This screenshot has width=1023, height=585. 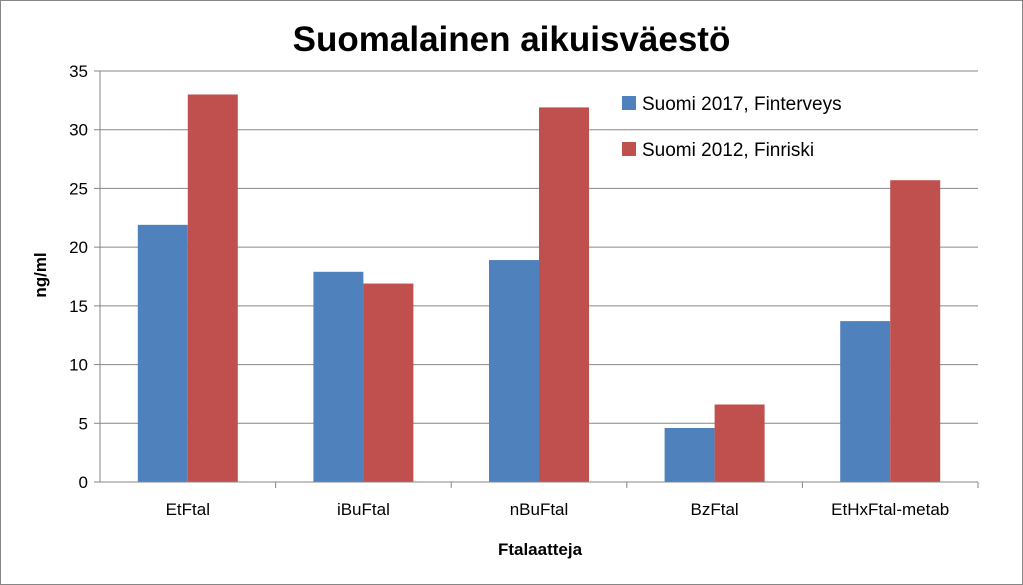 I want to click on x-tick-label: EtHxFtal-metab, so click(x=890, y=509).